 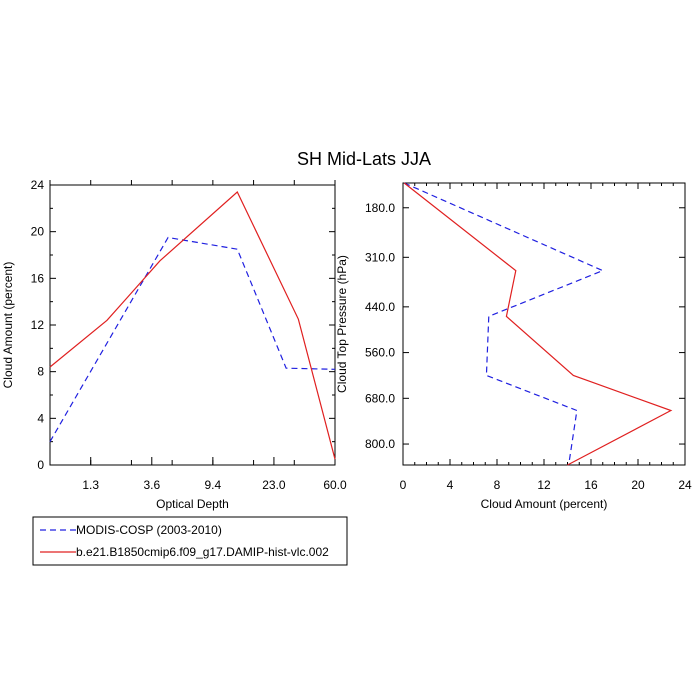 What do you see at coordinates (342, 324) in the screenshot?
I see `right-y-axis-label: Cloud Top Pressure (hPa)` at bounding box center [342, 324].